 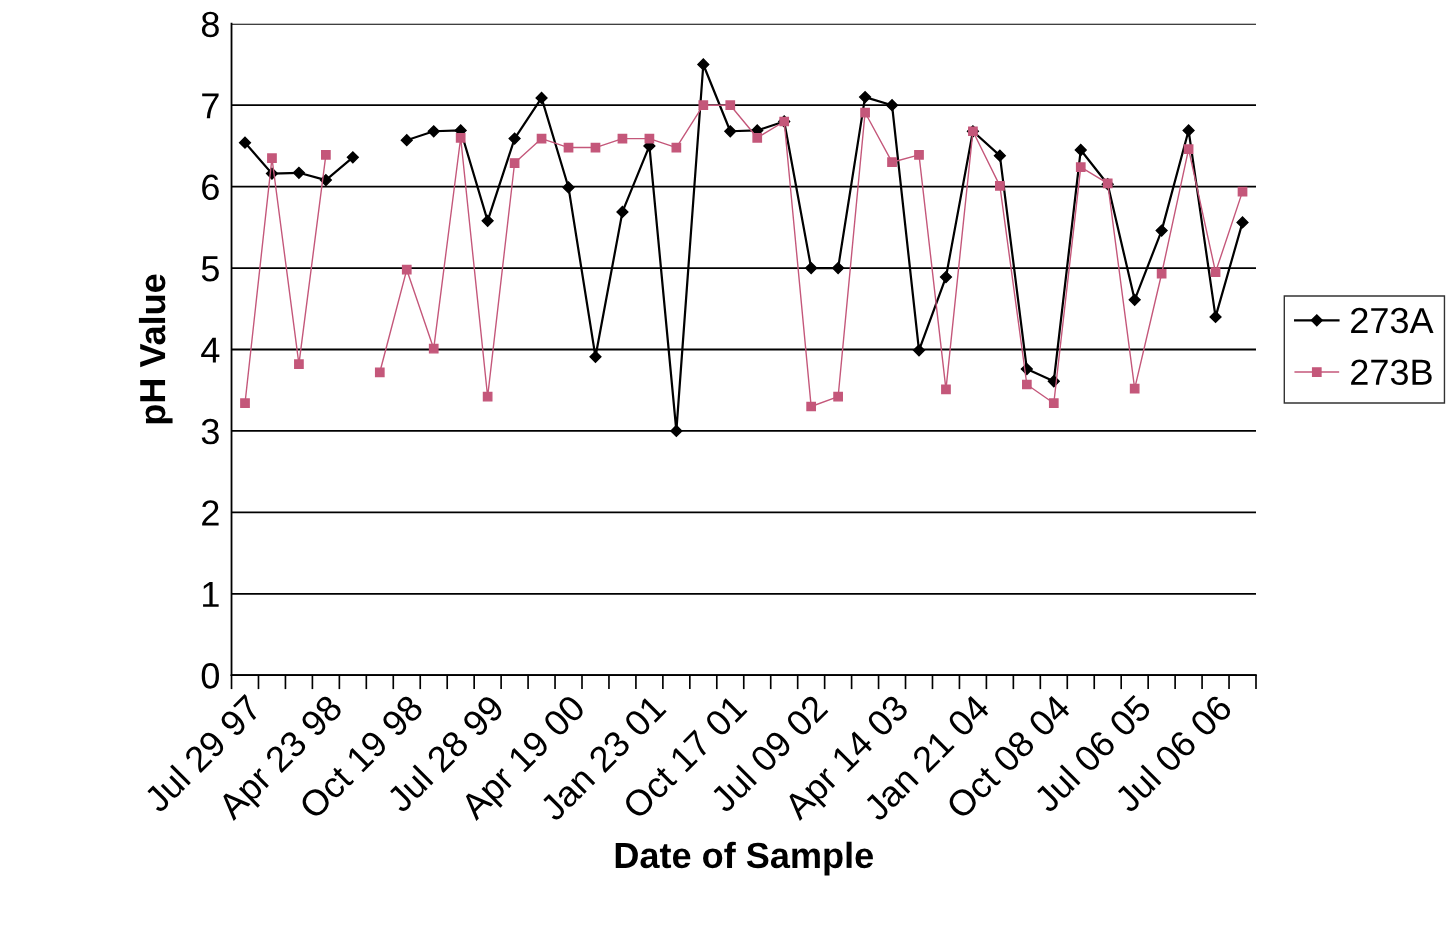 What do you see at coordinates (1391, 372) in the screenshot?
I see `legend-label: 273B` at bounding box center [1391, 372].